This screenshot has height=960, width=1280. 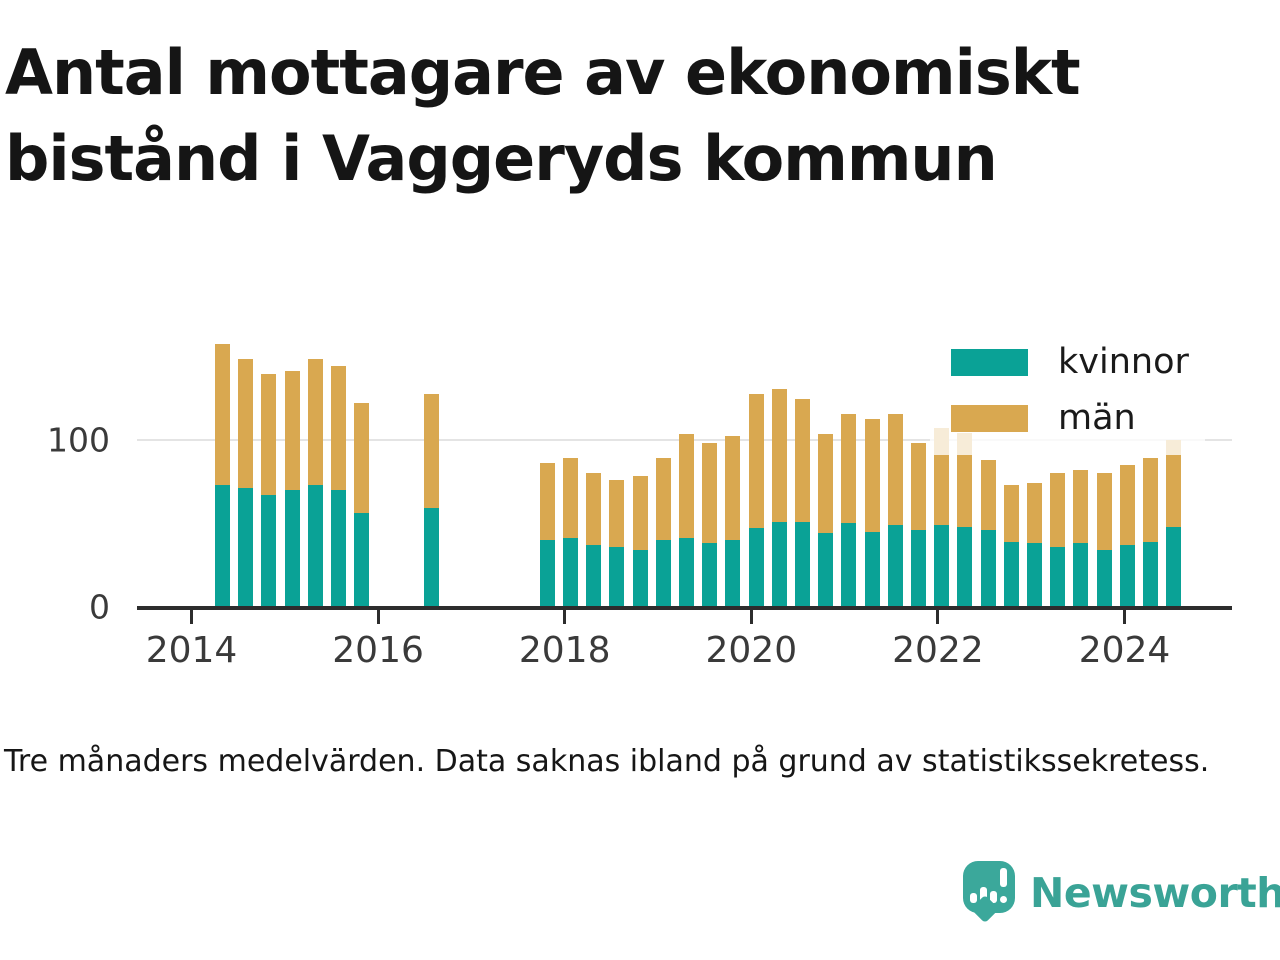 I want to click on bar-2022-Q4-kvinnor, so click(x=1011, y=574).